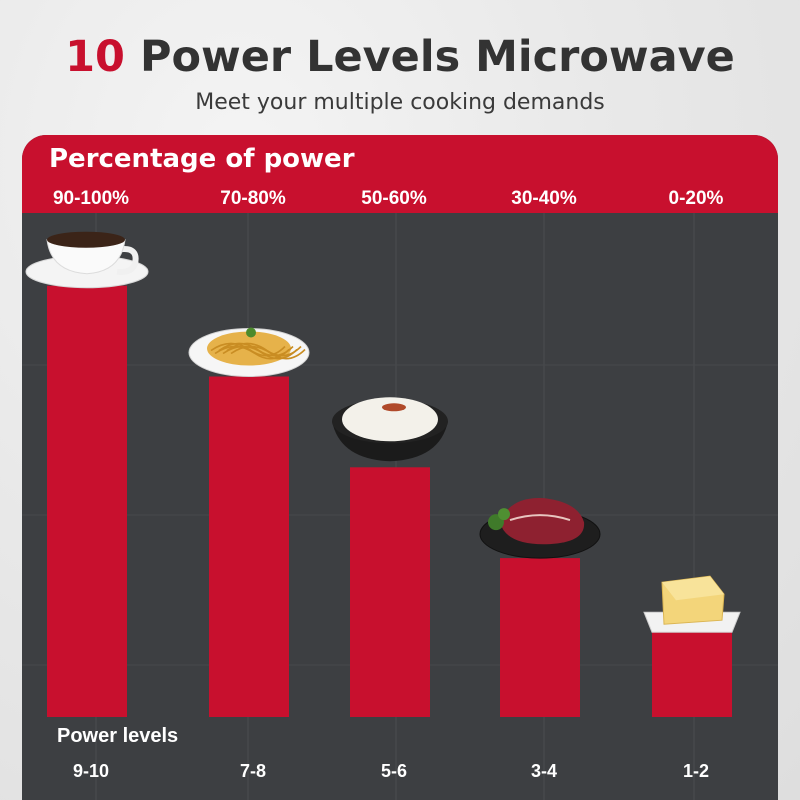  What do you see at coordinates (253, 771) in the screenshot?
I see `power-level-label: 7-8` at bounding box center [253, 771].